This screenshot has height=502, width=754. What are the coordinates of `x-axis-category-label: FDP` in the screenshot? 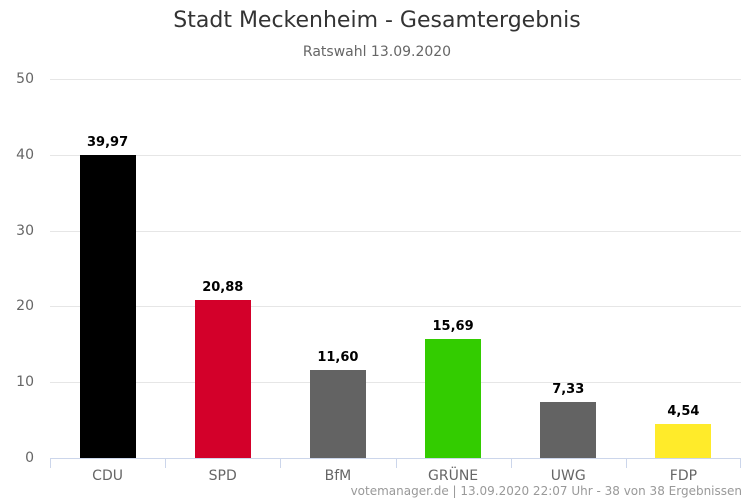 It's located at (683, 476).